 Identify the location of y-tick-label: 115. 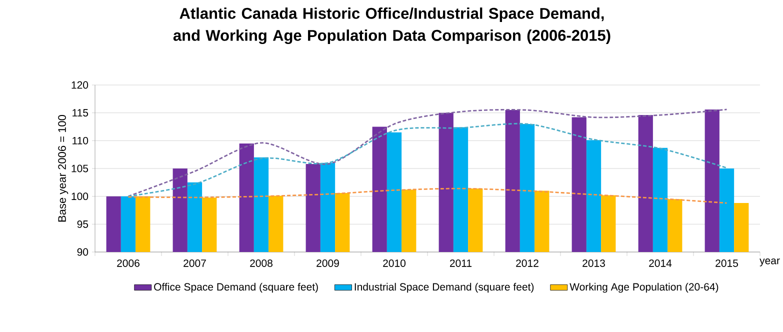
(80, 113).